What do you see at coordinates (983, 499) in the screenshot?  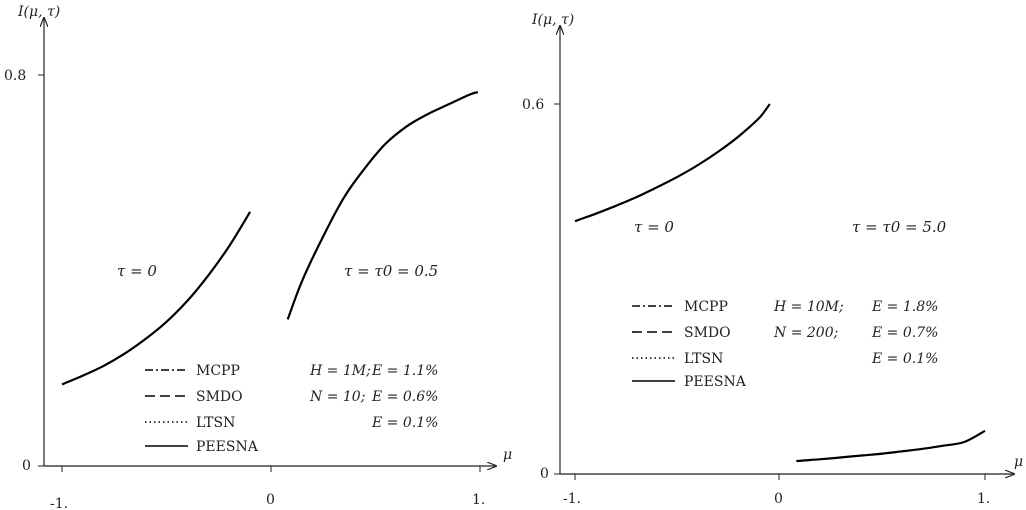 I see `right-xtick-label-1: 1.` at bounding box center [983, 499].